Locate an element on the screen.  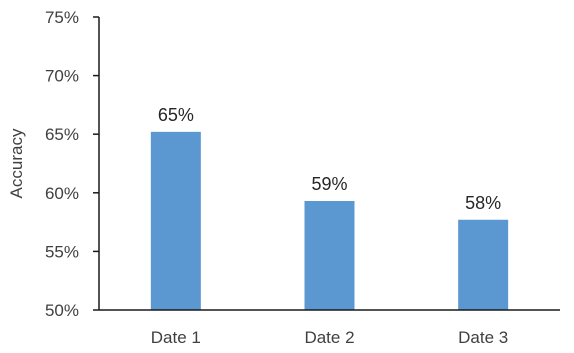
x-axis-tick-label: Date 2 is located at coordinates (329, 337).